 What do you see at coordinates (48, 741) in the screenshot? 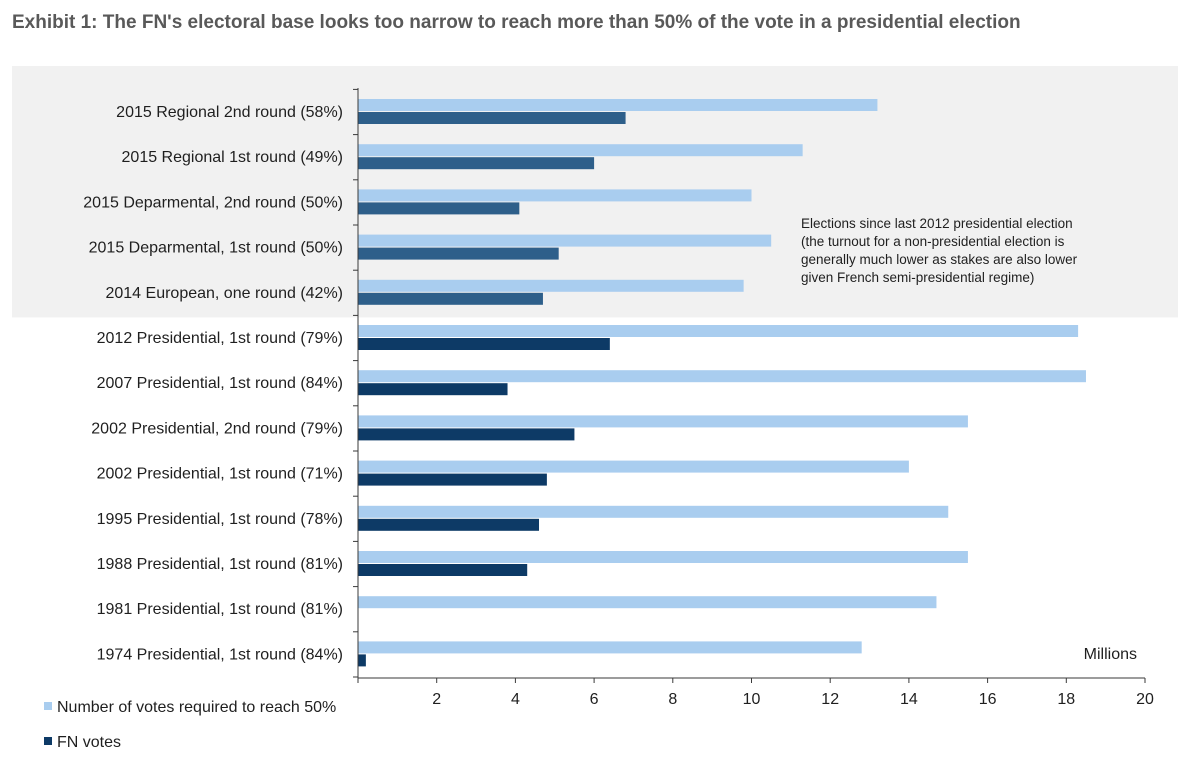
I see `legend-swatch-fn` at bounding box center [48, 741].